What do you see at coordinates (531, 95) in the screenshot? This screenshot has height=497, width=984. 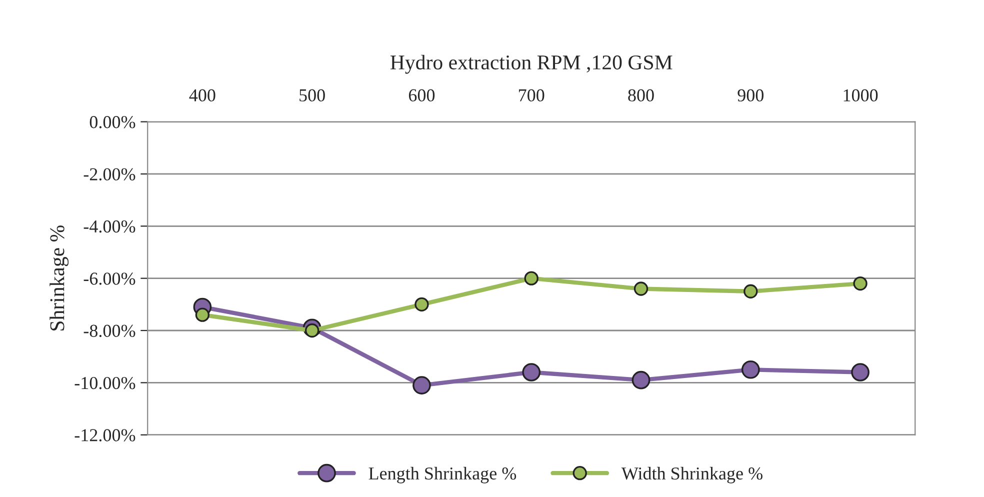 I see `x-tick-label: 700` at bounding box center [531, 95].